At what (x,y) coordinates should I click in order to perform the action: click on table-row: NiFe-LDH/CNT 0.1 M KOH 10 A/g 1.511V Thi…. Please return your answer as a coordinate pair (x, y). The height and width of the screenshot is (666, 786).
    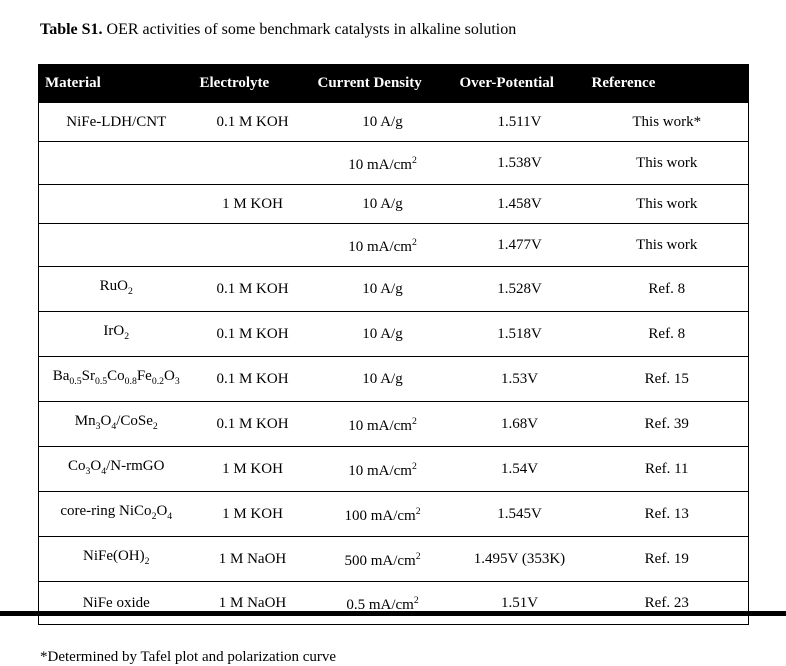
    Looking at the image, I should click on (393, 122).